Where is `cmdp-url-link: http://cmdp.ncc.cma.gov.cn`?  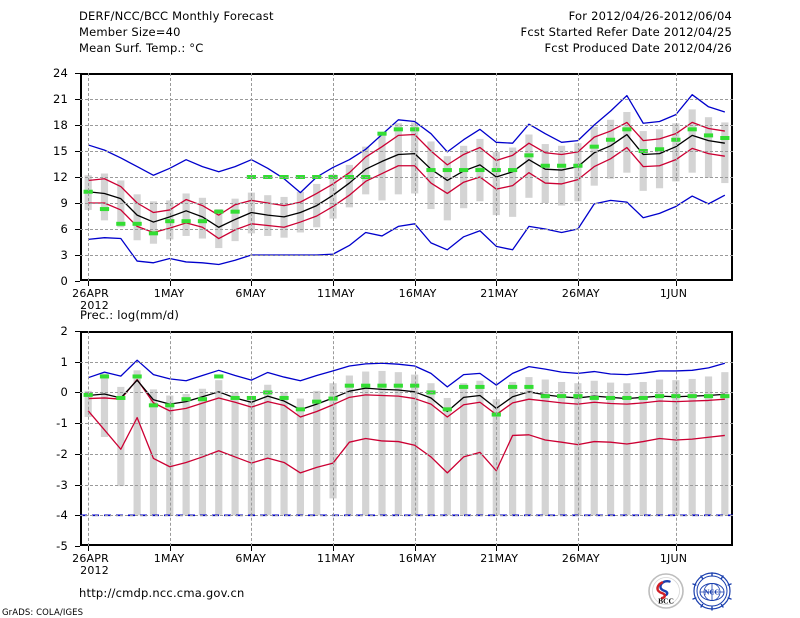 cmdp-url-link: http://cmdp.ncc.cma.gov.cn is located at coordinates (162, 593).